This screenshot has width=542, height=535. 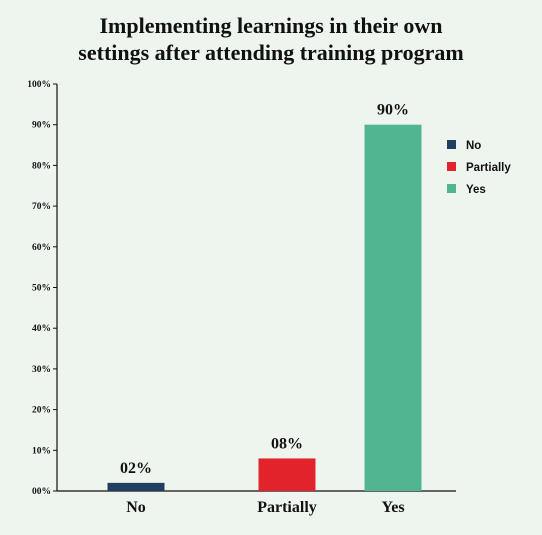 I want to click on x-tick-label-no: No, so click(x=136, y=507).